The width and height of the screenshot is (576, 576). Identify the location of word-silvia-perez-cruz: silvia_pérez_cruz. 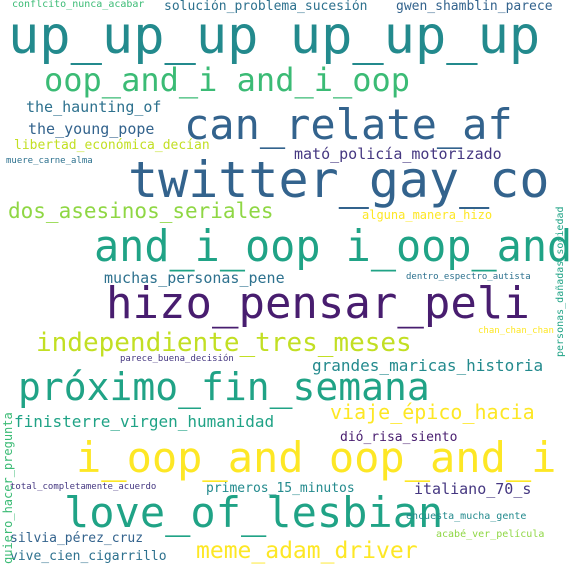
(77, 538).